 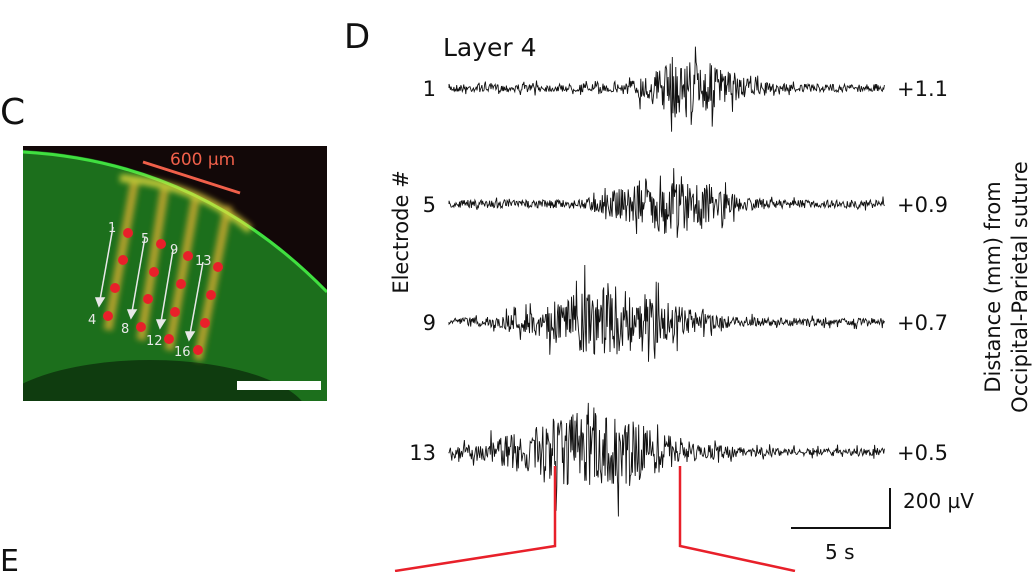 I want to click on right-label-line2: Occipital-Parietal suture, so click(x=1020, y=287).